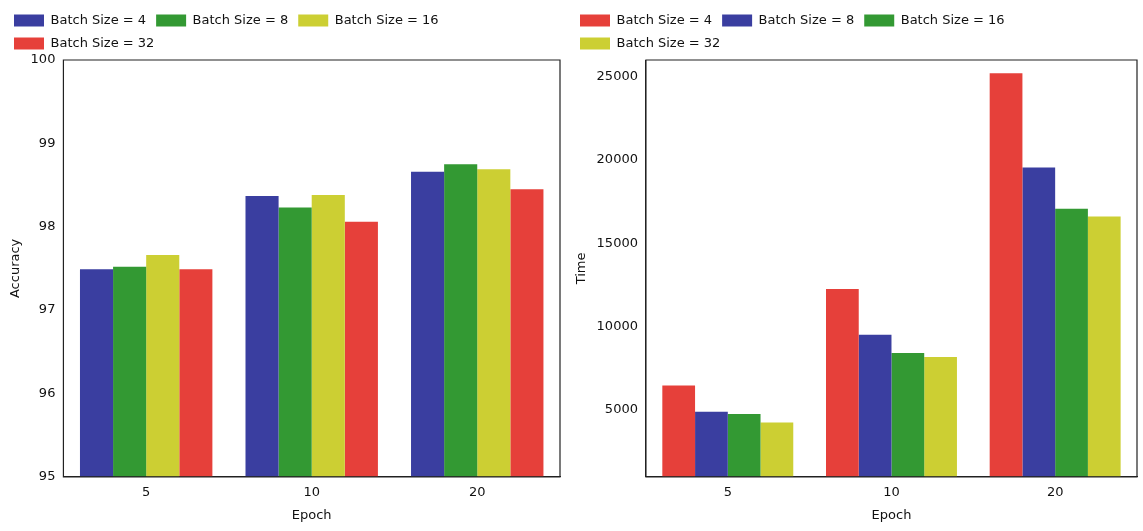  What do you see at coordinates (617, 76) in the screenshot?
I see `y-tick-label: 25000` at bounding box center [617, 76].